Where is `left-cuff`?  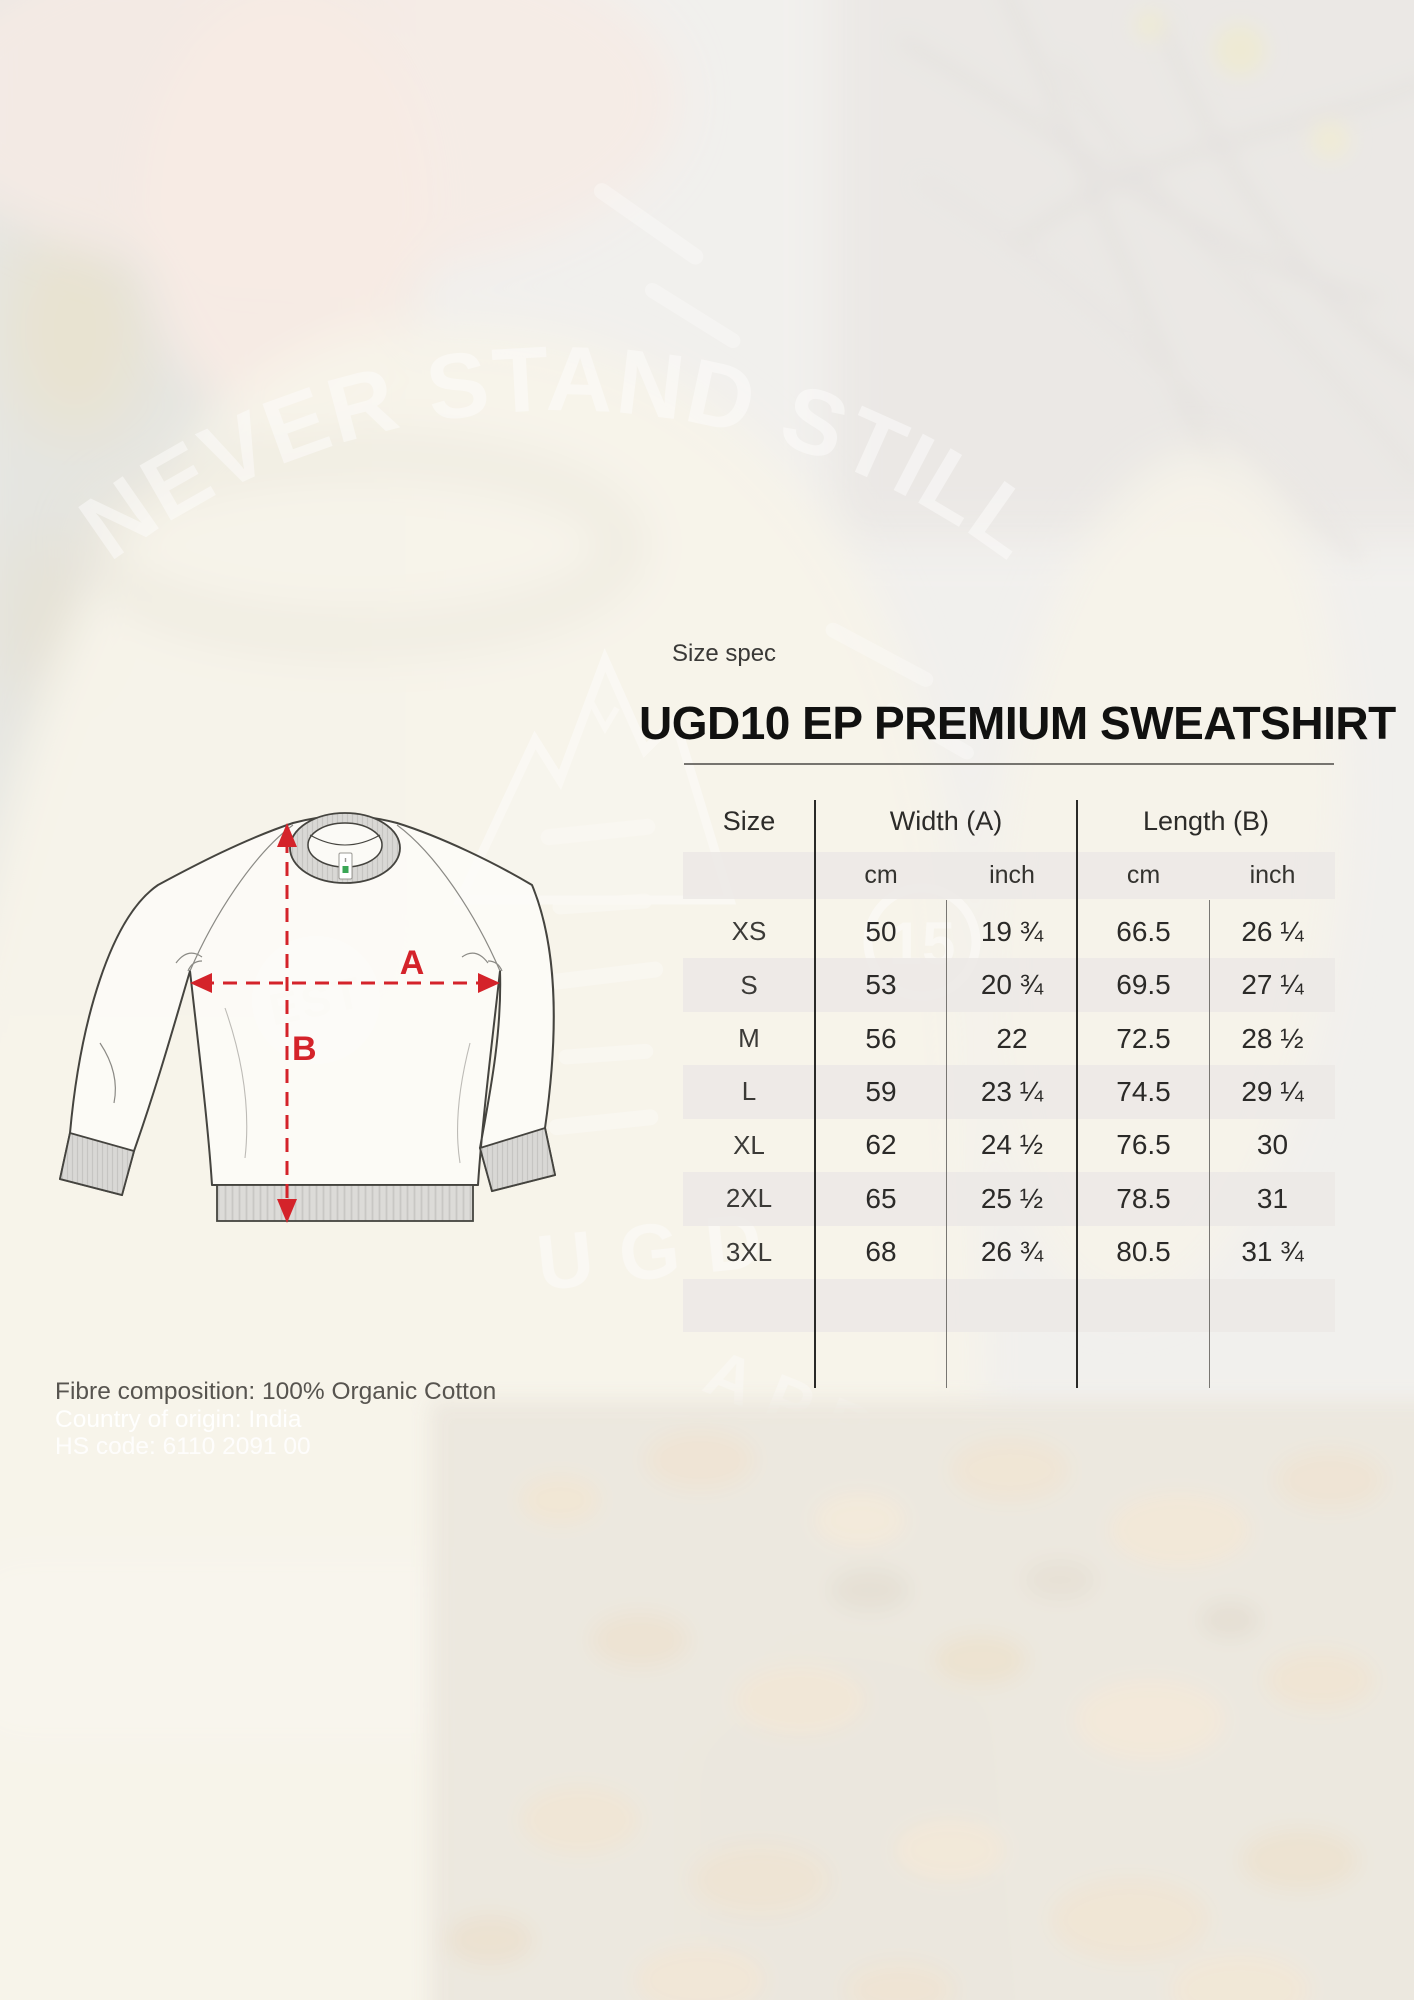 left-cuff is located at coordinates (97, 1164).